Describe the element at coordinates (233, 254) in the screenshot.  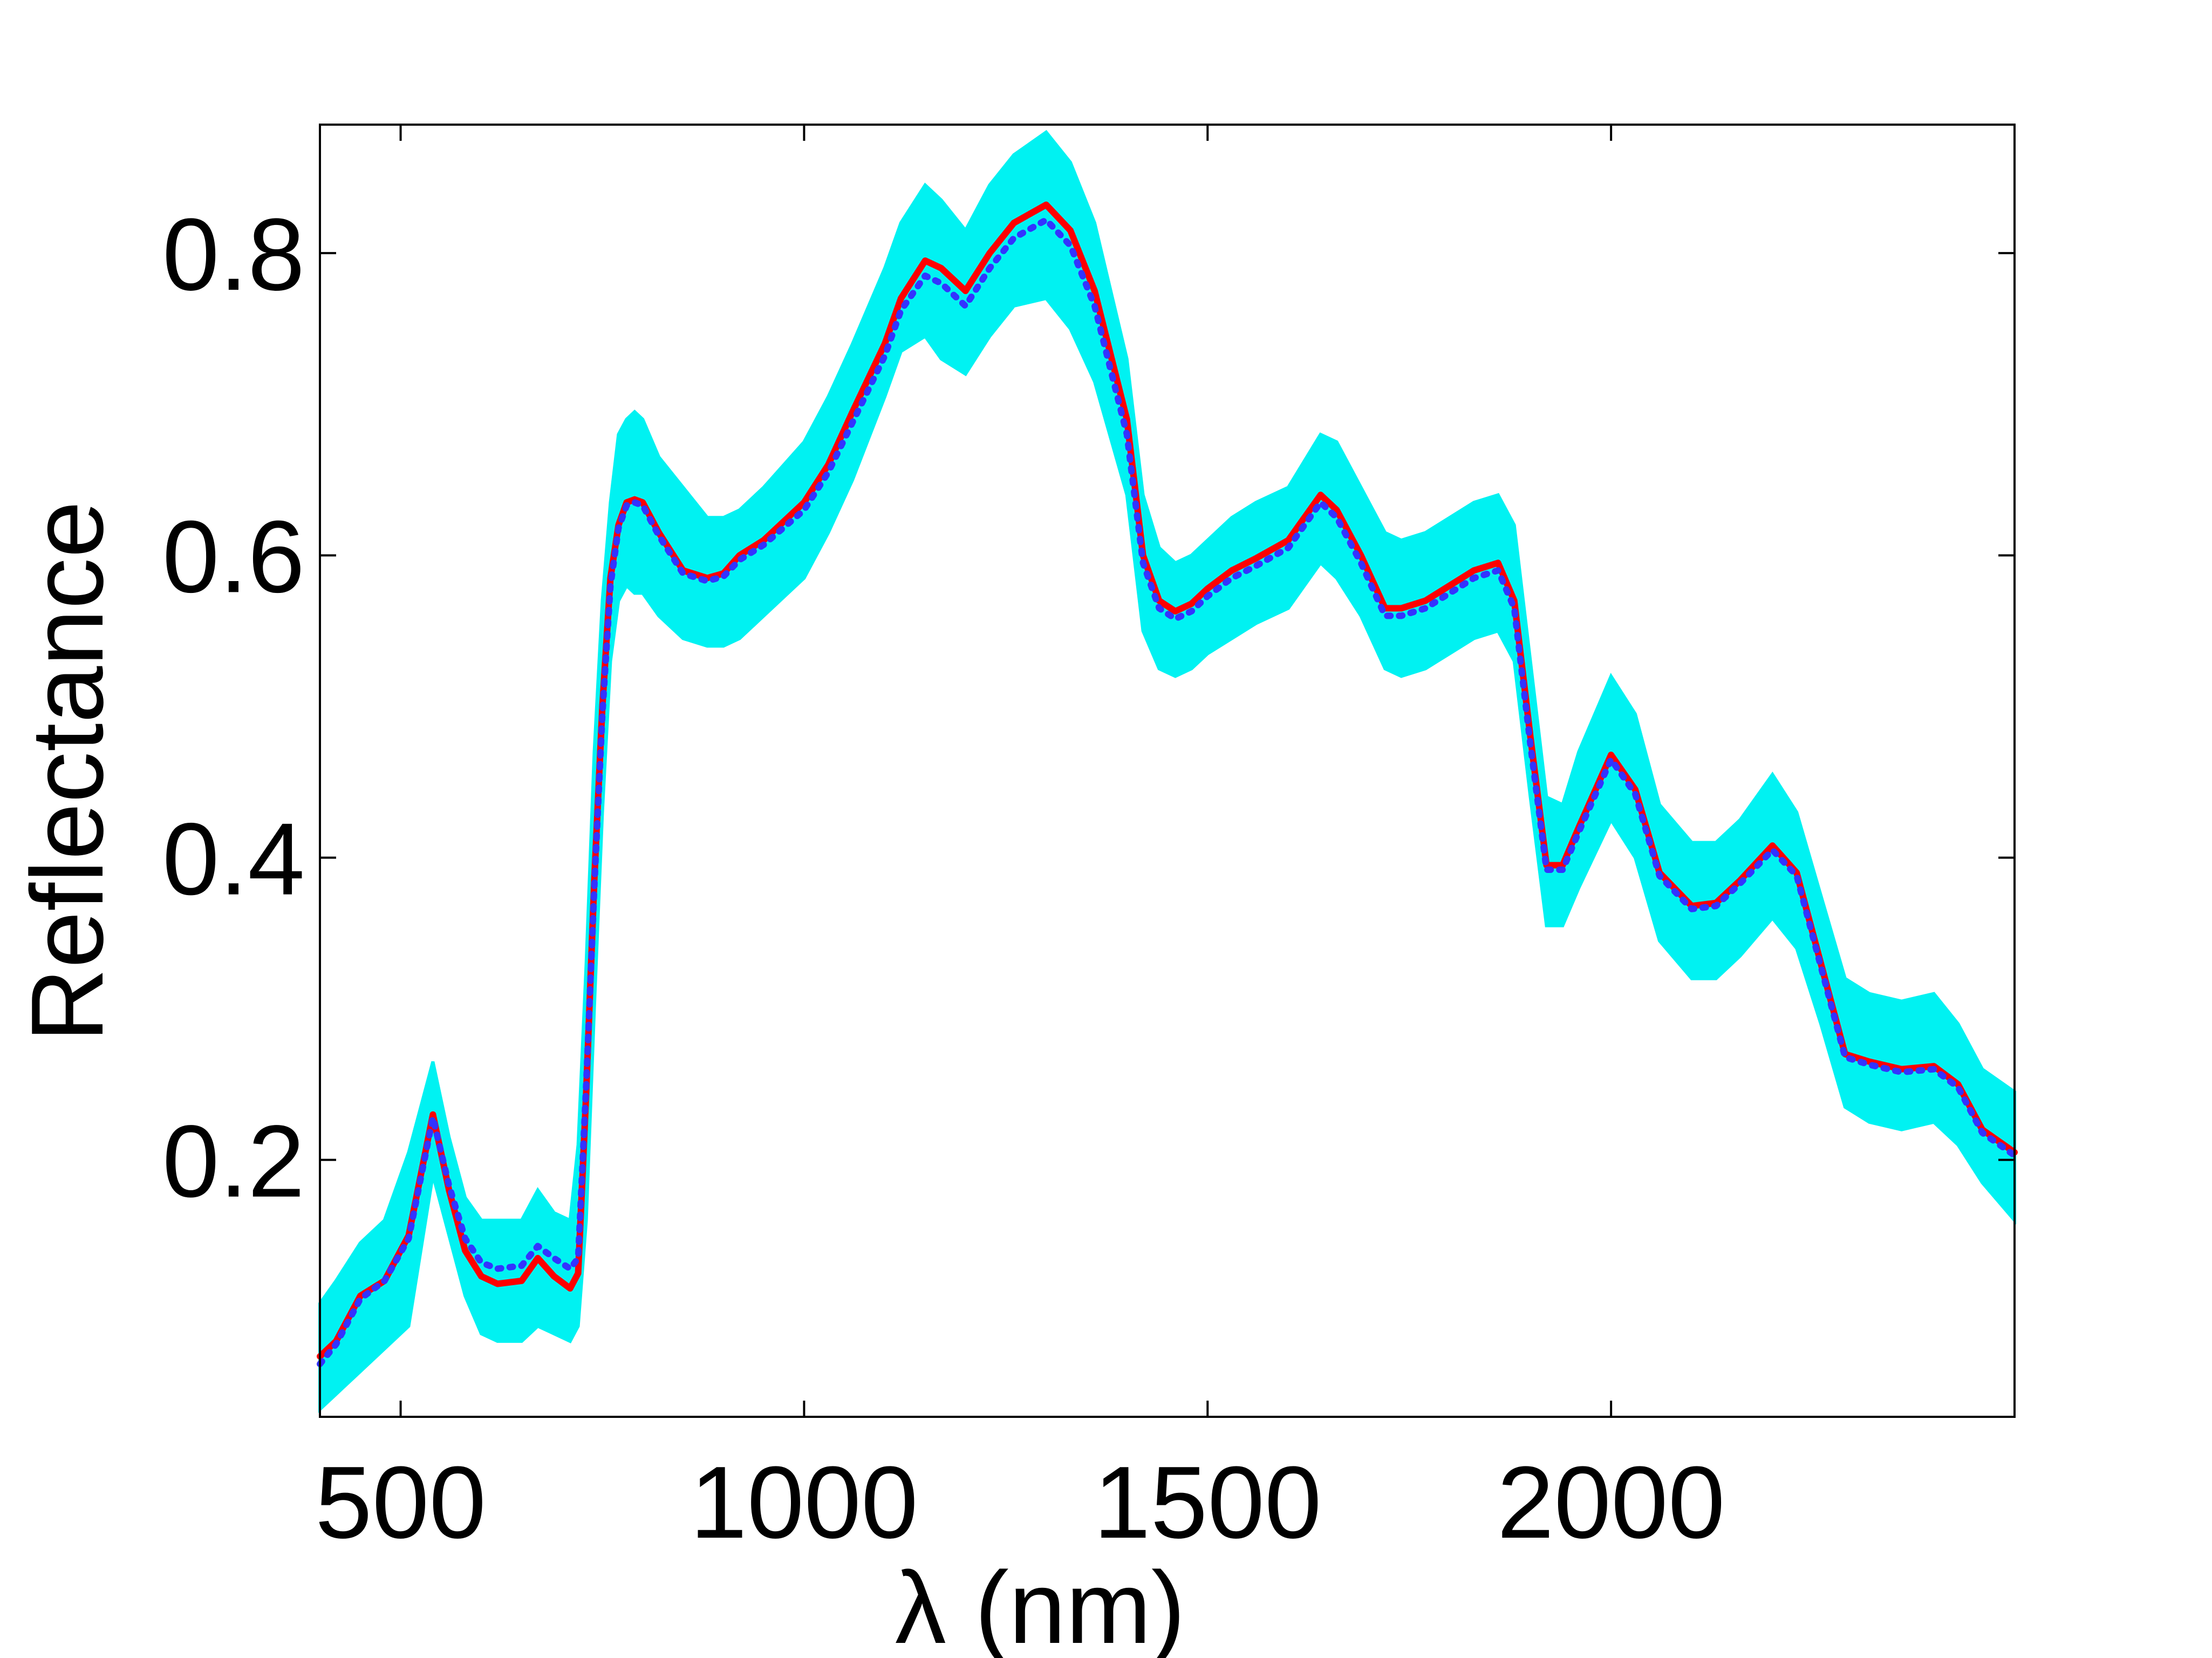
I see `y-tick-label: 0.8` at that location.